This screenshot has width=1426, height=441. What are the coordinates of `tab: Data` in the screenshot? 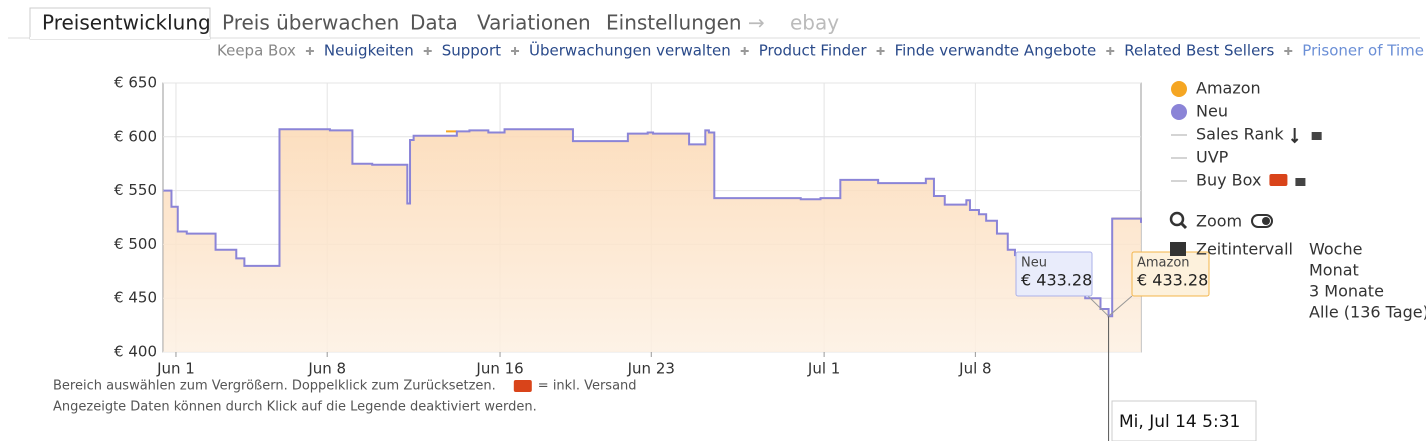 It's located at (434, 23).